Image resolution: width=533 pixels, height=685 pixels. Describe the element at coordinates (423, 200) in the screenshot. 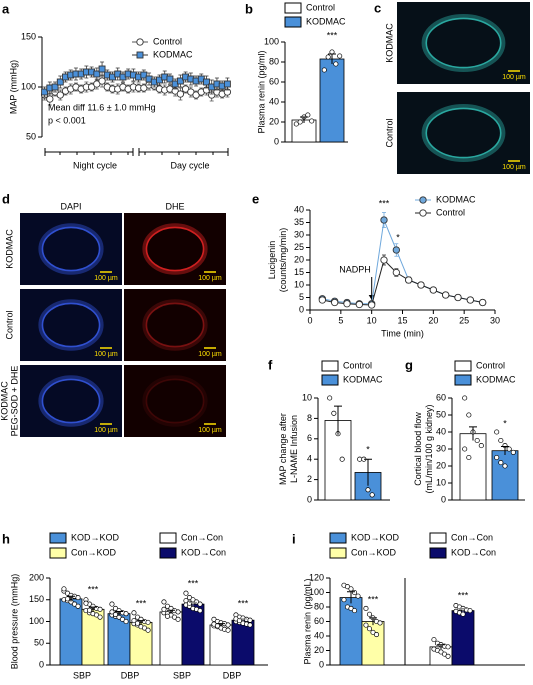

I see `legend-marker` at that location.